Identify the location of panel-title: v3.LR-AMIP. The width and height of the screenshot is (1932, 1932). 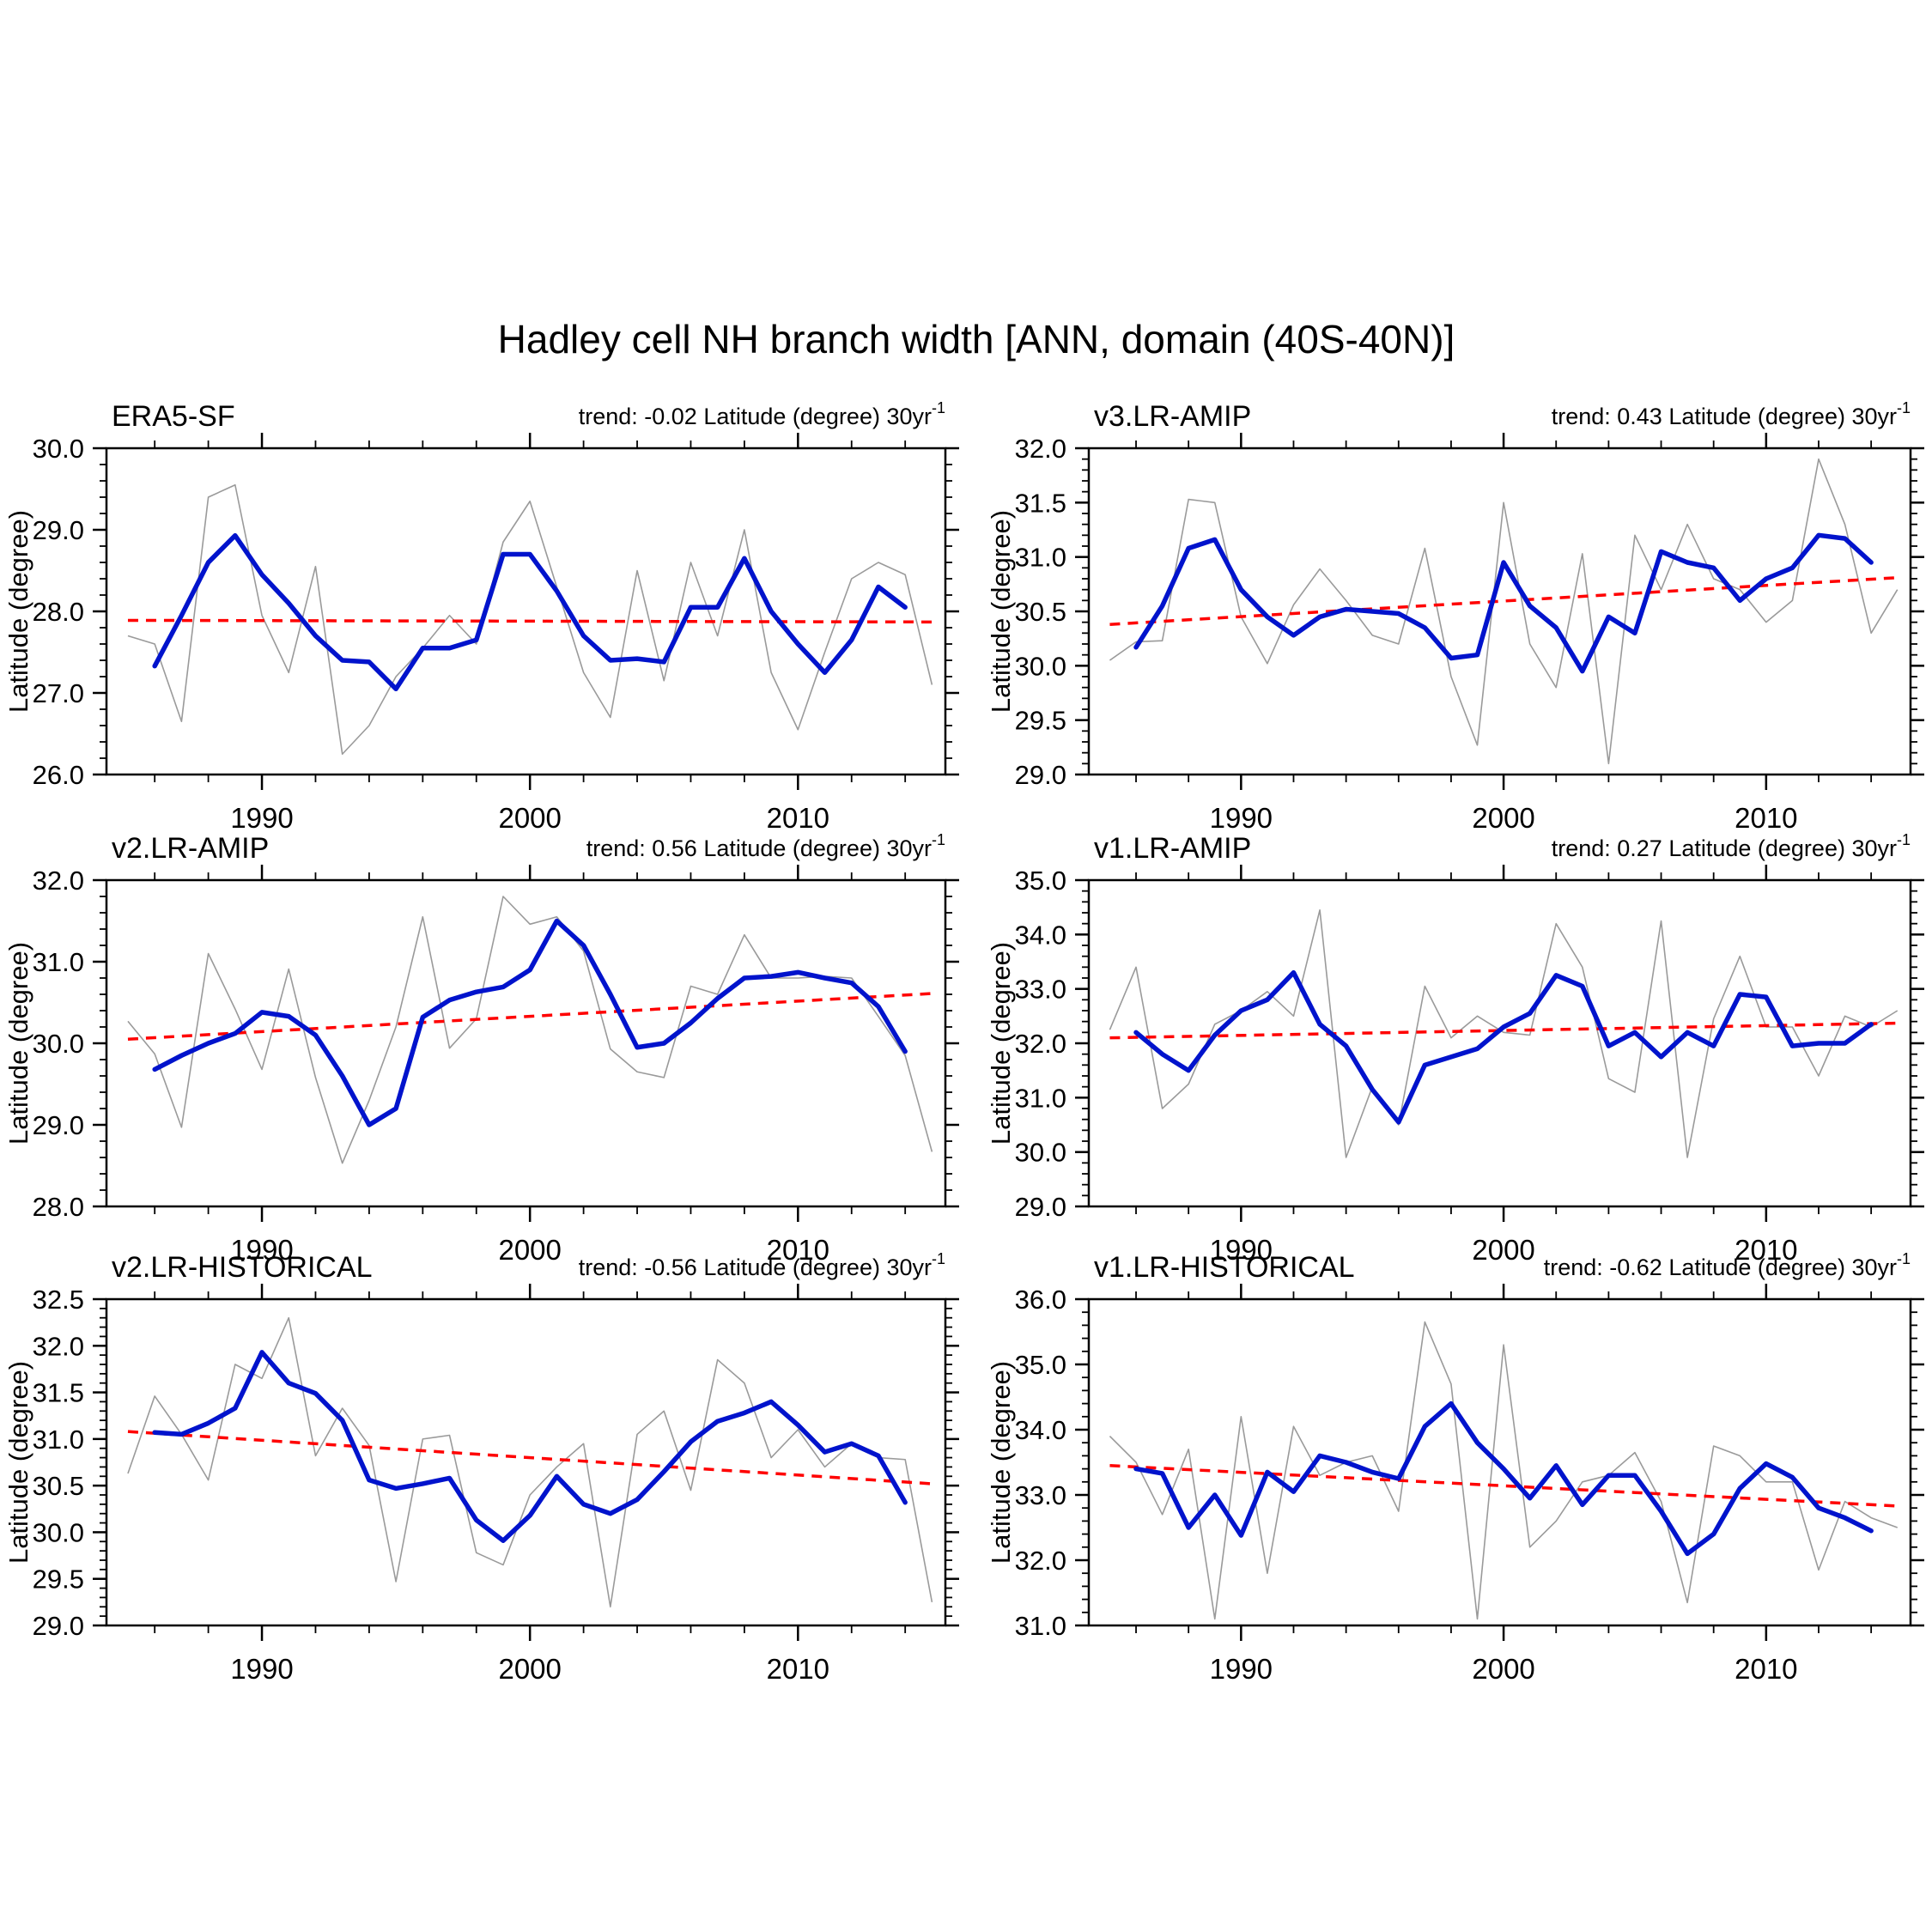
(1173, 417).